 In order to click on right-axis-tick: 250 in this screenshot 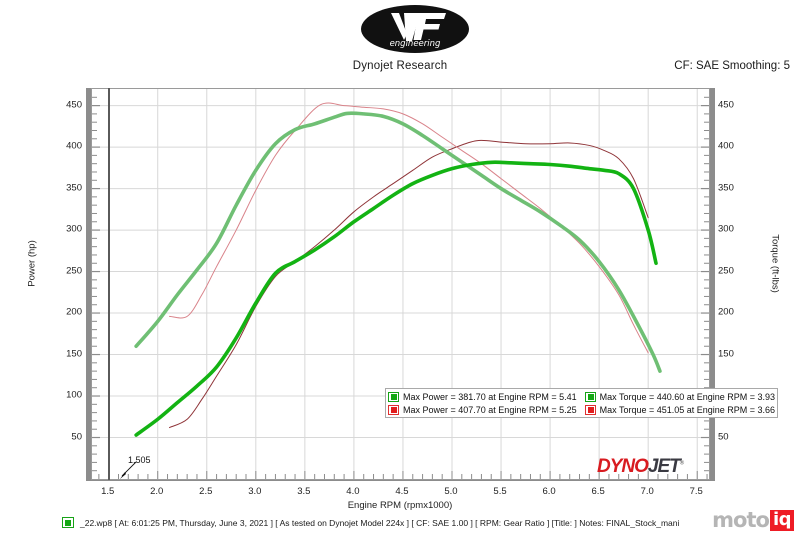, I will do `click(726, 271)`.